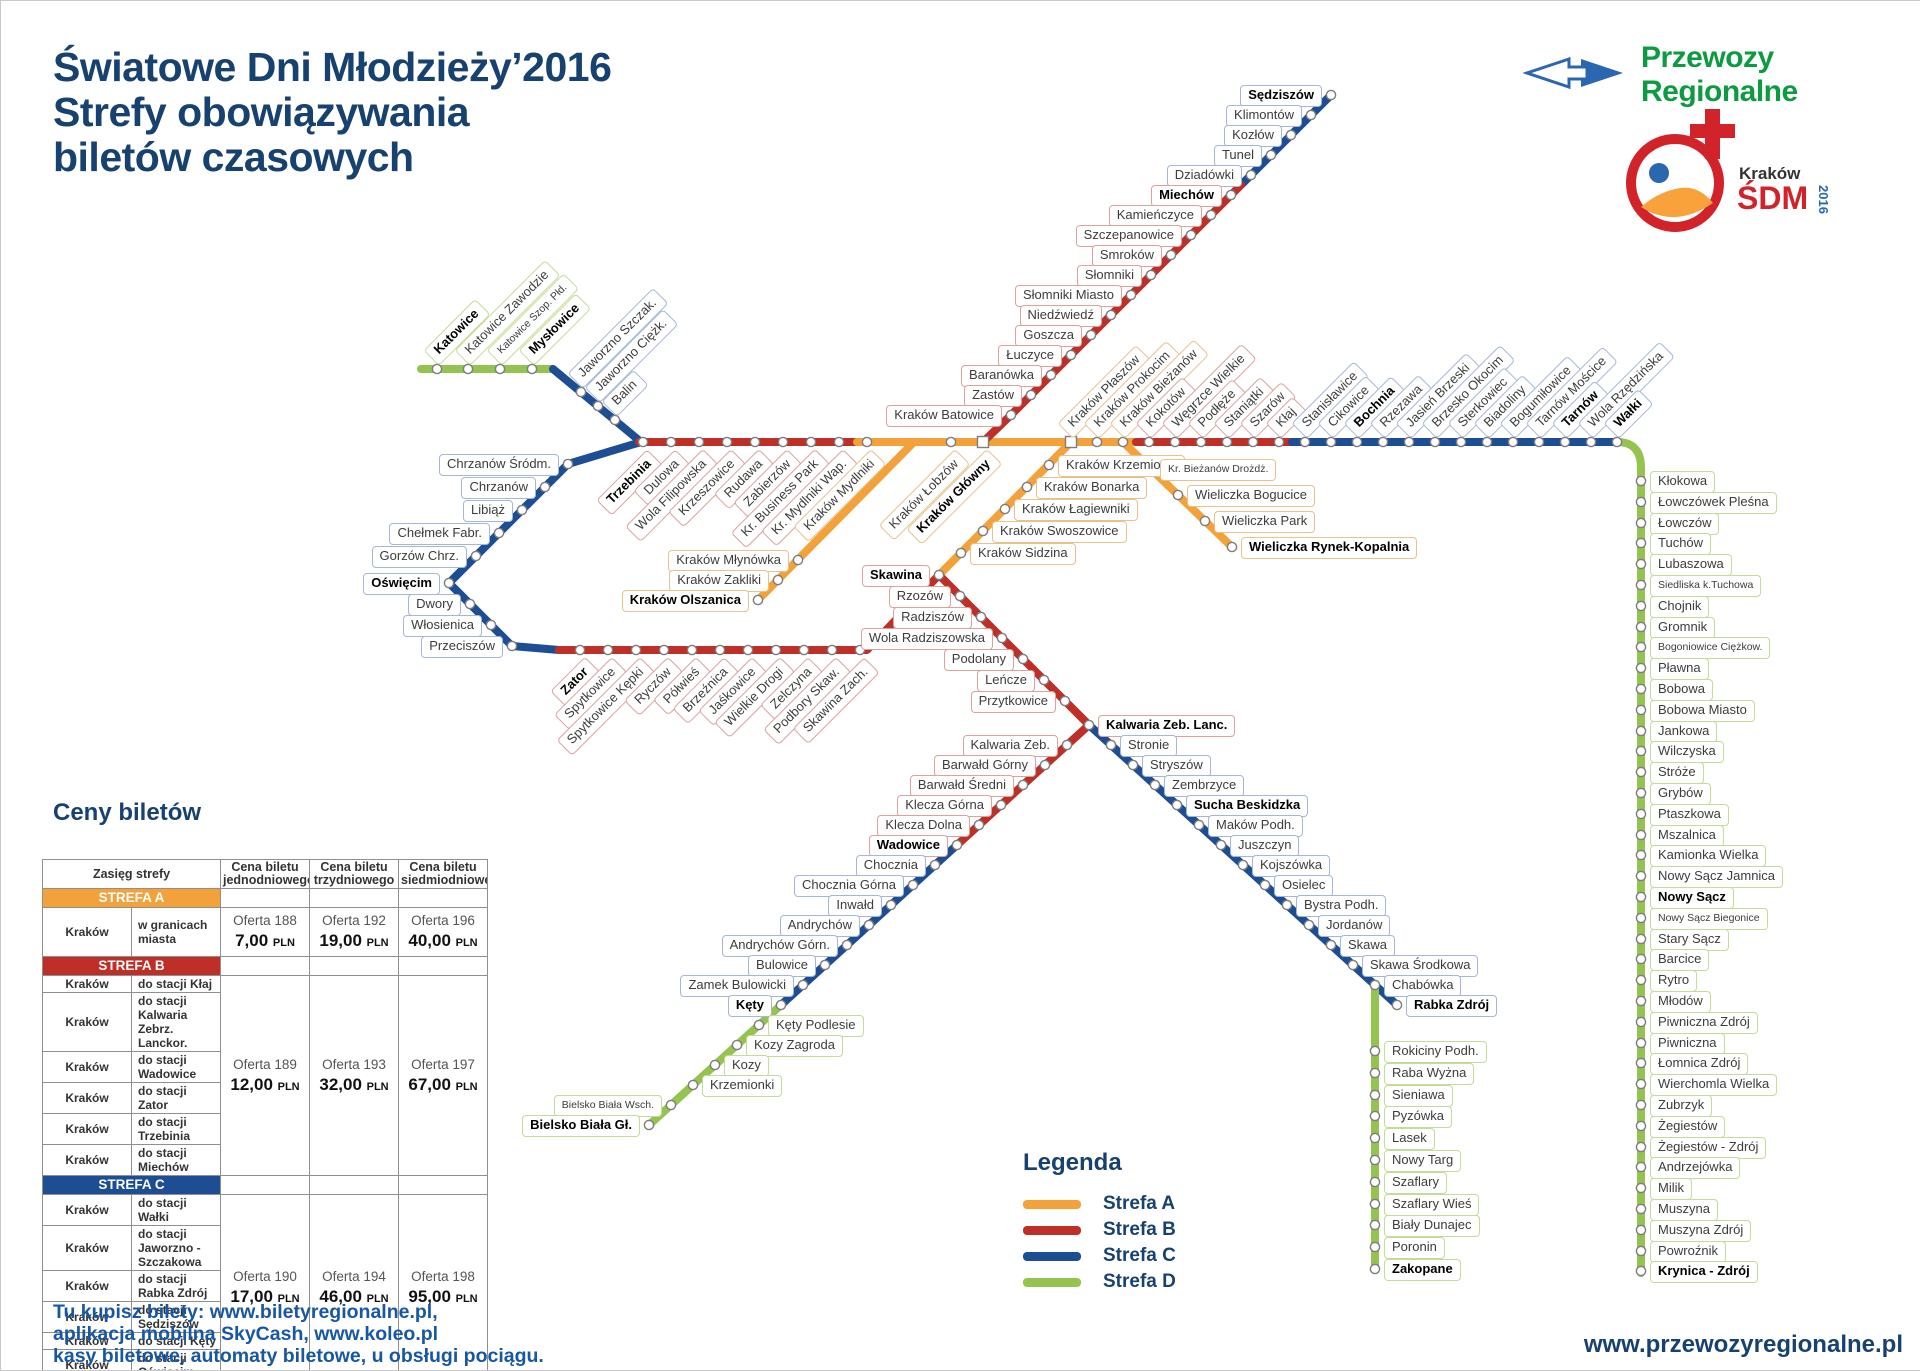 This screenshot has height=1371, width=1920. What do you see at coordinates (176, 1129) in the screenshot?
I see `destination-cell: do stacji Trzebinia` at bounding box center [176, 1129].